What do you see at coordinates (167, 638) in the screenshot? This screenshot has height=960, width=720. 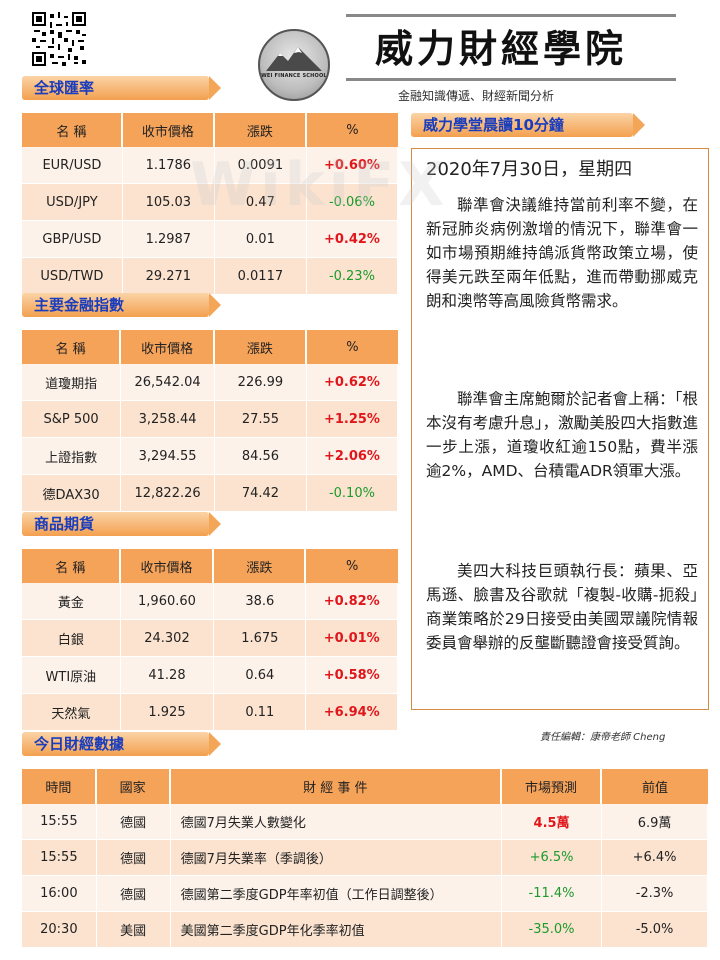 I see `table-cell: 24.302` at bounding box center [167, 638].